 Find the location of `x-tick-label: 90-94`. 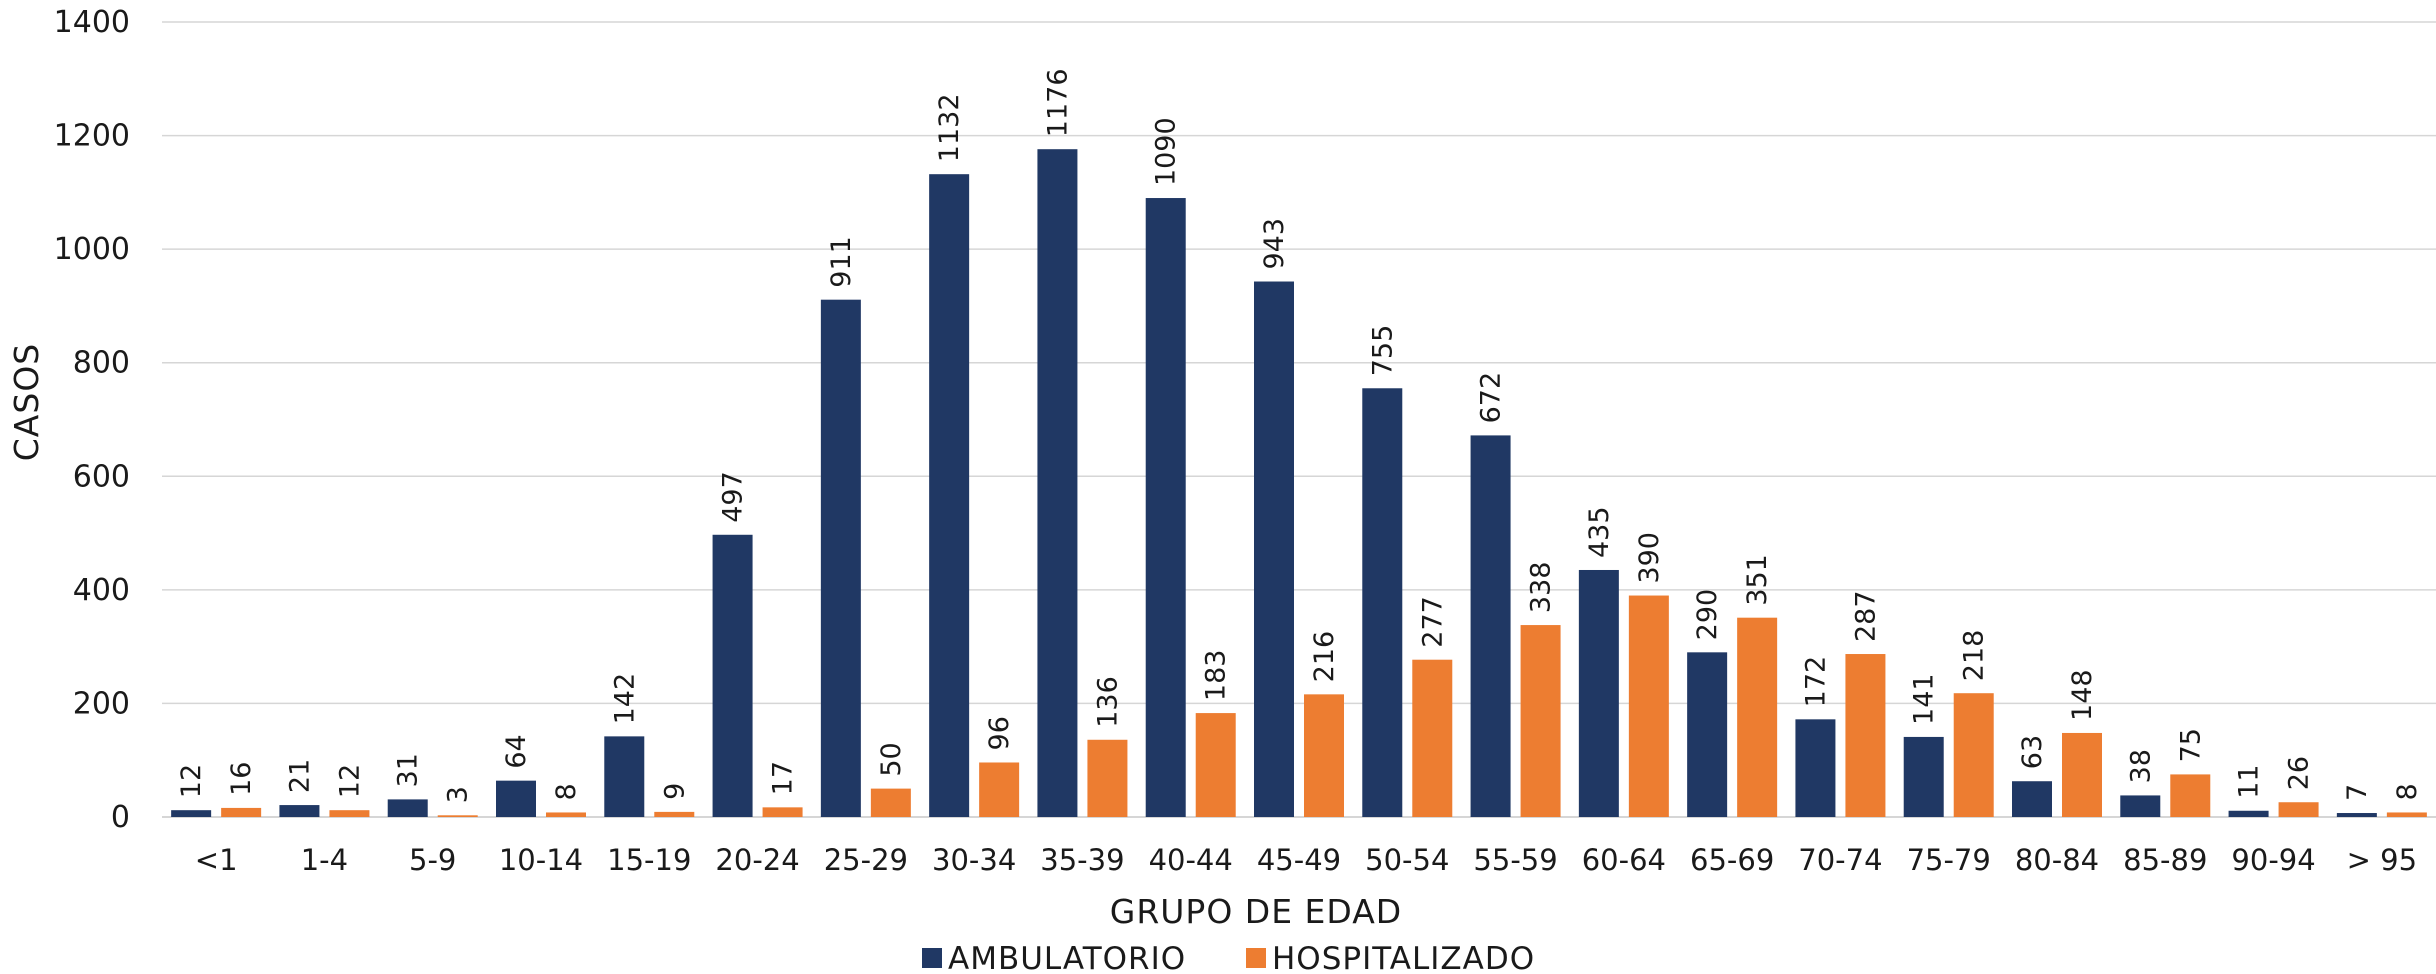

x-tick-label: 90-94 is located at coordinates (2273, 860).